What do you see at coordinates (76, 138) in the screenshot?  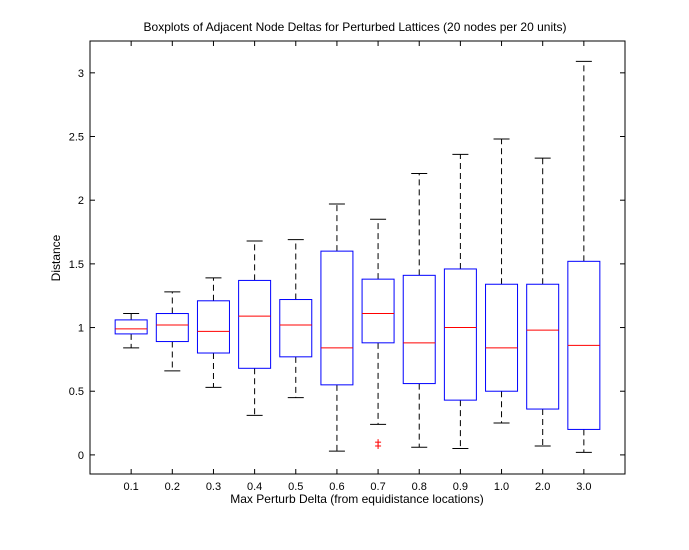 I see `y-tick-label: 2.5` at bounding box center [76, 138].